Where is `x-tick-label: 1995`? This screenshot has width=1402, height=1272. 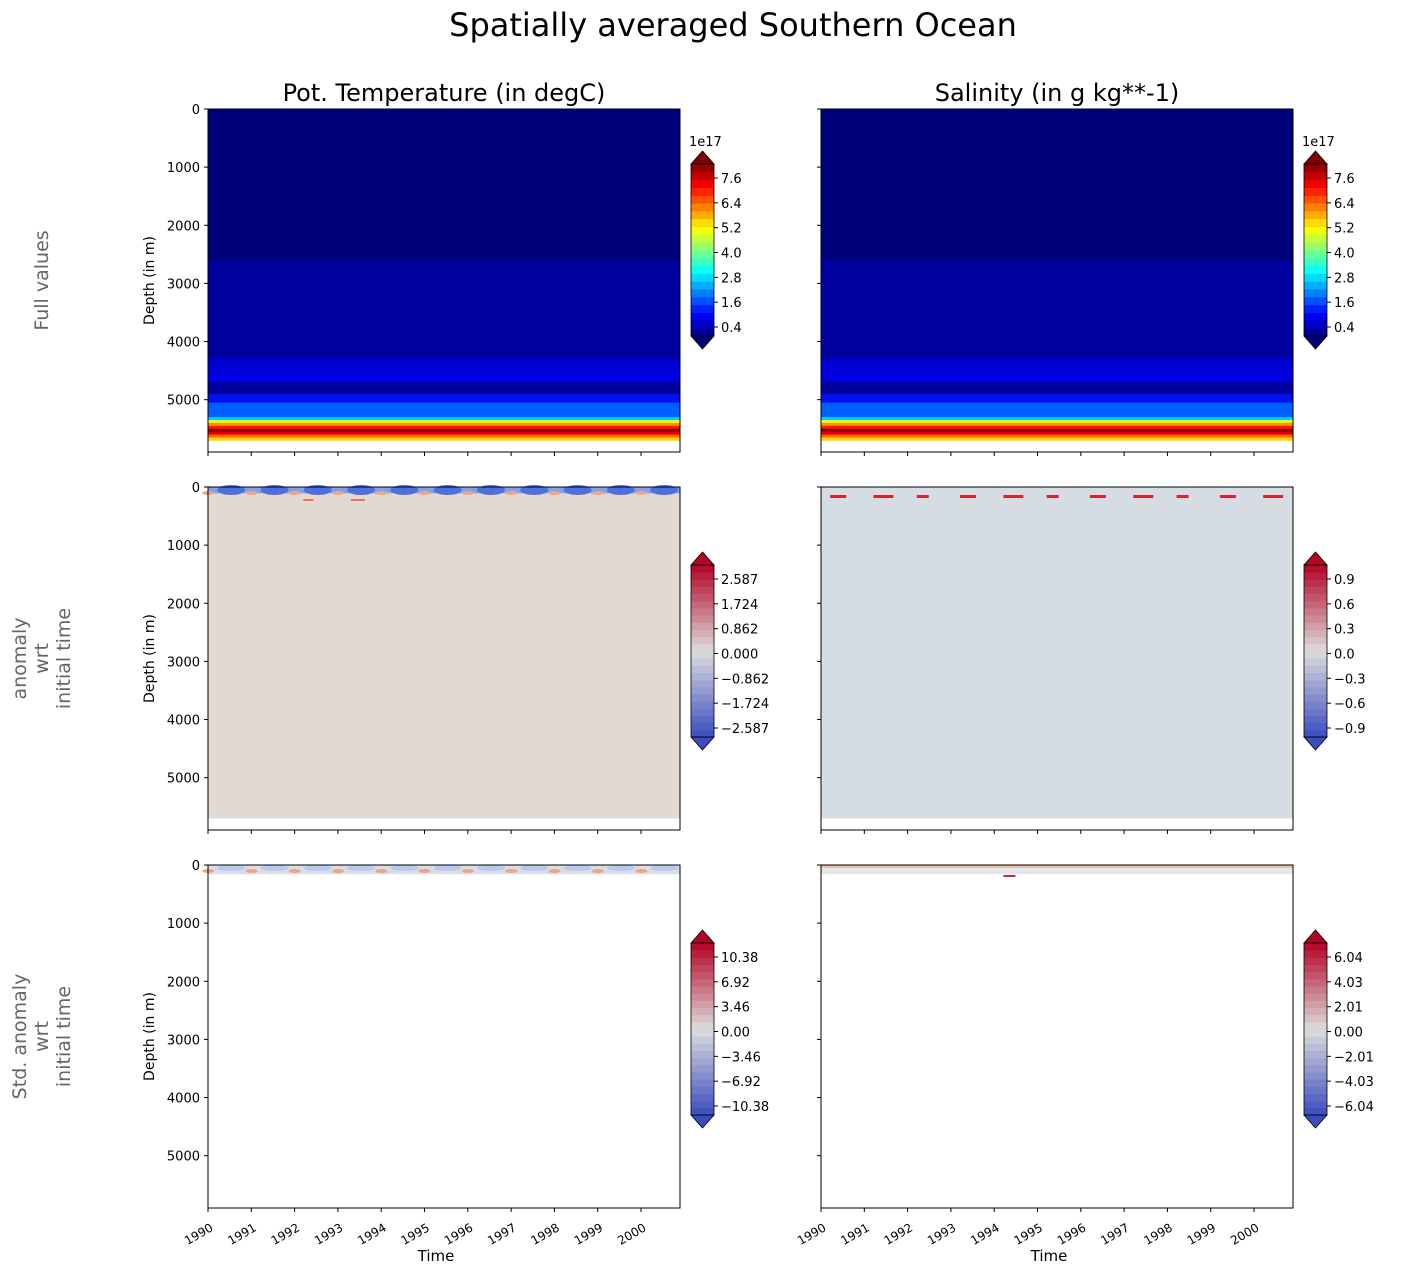 x-tick-label: 1995 is located at coordinates (415, 1233).